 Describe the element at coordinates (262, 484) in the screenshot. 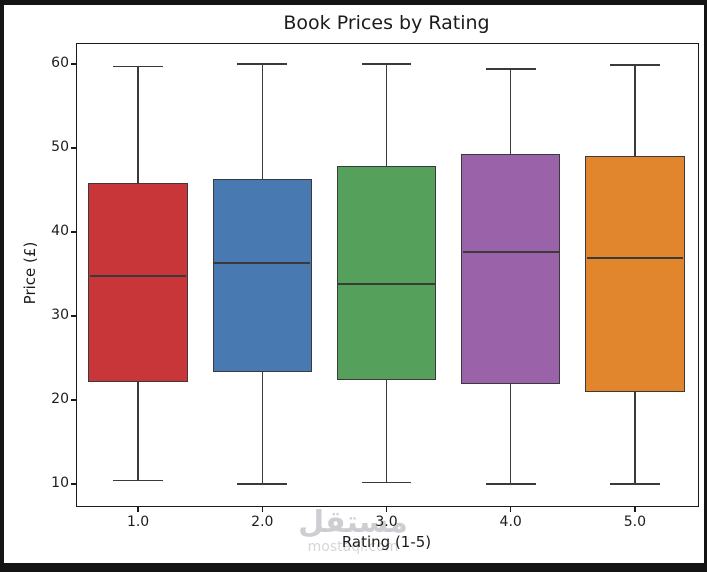

I see `whisker-cap-bottom-2.0` at that location.